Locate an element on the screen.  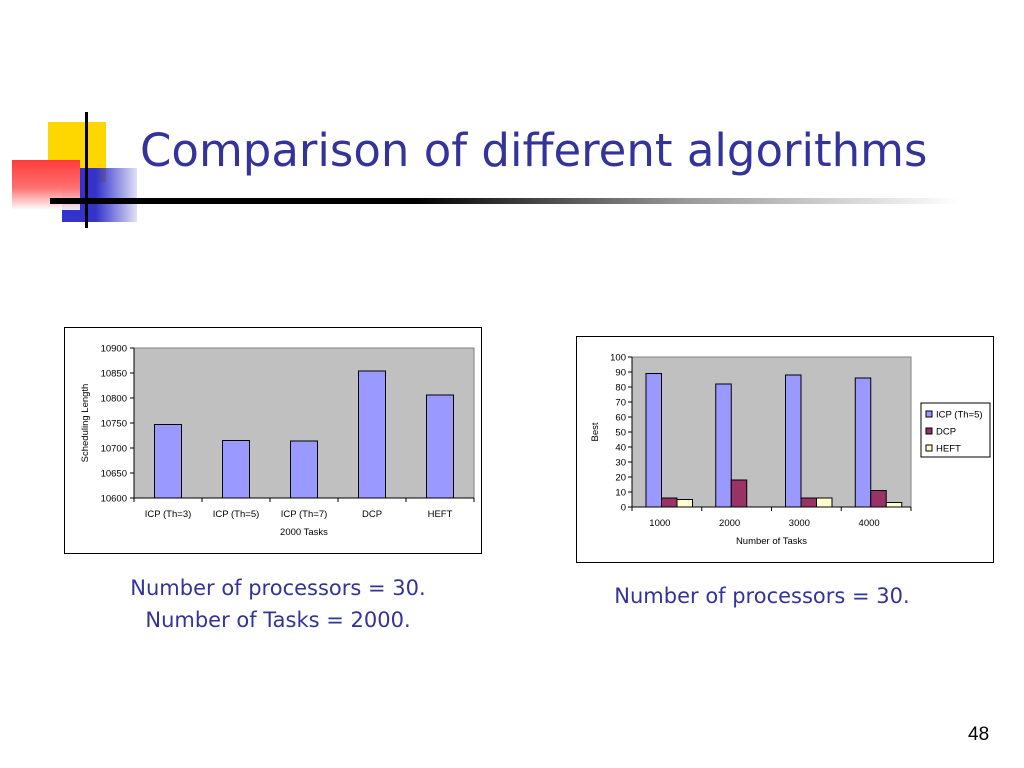
y-axis-label: Scheduling Length is located at coordinates (85, 423).